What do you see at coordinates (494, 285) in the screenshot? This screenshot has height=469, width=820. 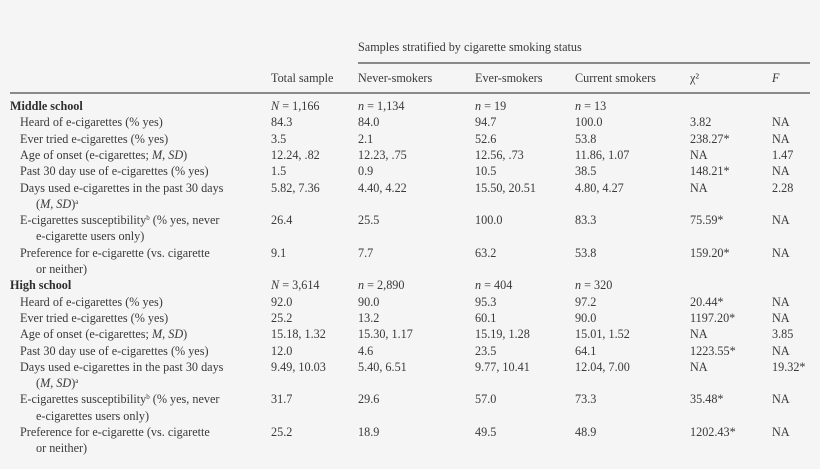 I see `n-ever-smokers: n = 404` at bounding box center [494, 285].